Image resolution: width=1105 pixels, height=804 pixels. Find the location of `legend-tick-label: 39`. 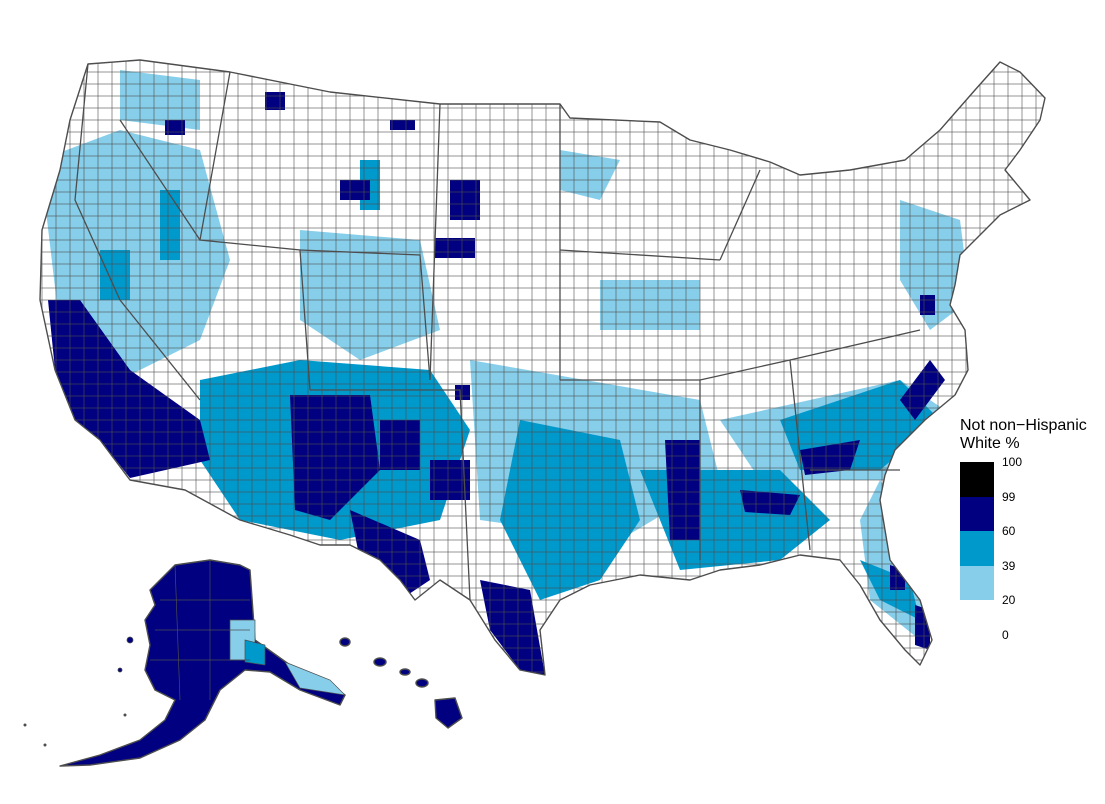

legend-tick-label: 39 is located at coordinates (1009, 565).